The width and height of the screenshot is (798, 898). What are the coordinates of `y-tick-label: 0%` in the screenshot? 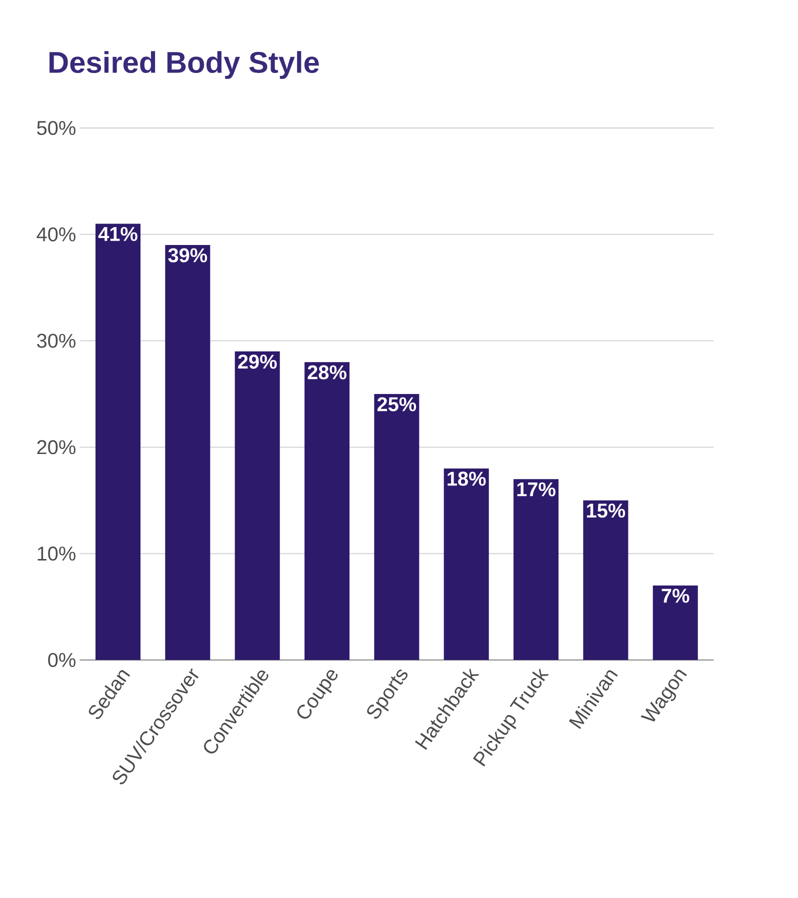 It's located at (62, 660).